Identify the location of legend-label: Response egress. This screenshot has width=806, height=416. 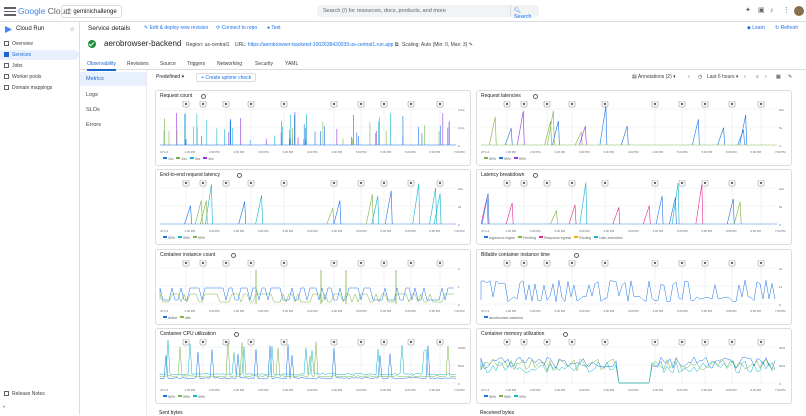
(557, 238).